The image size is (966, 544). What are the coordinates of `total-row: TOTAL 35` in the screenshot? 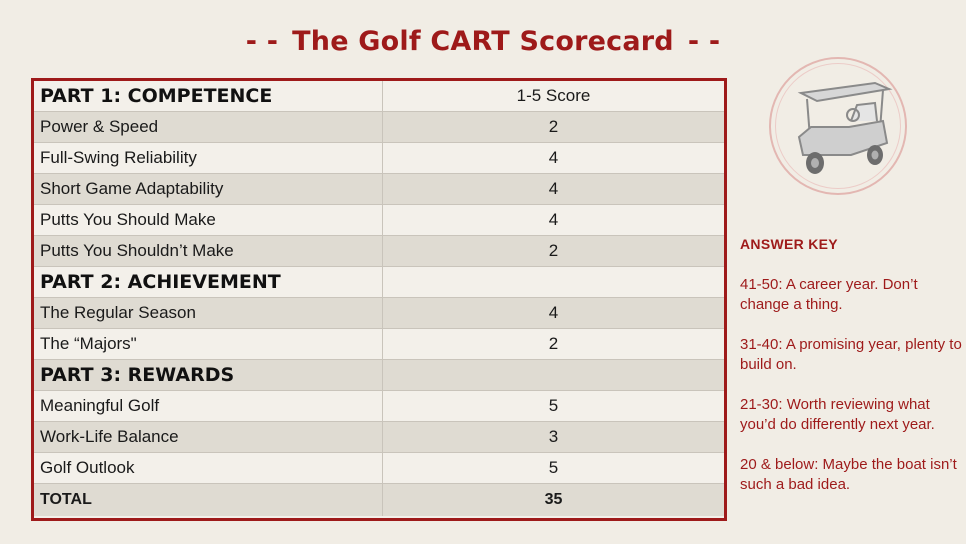 It's located at (379, 500).